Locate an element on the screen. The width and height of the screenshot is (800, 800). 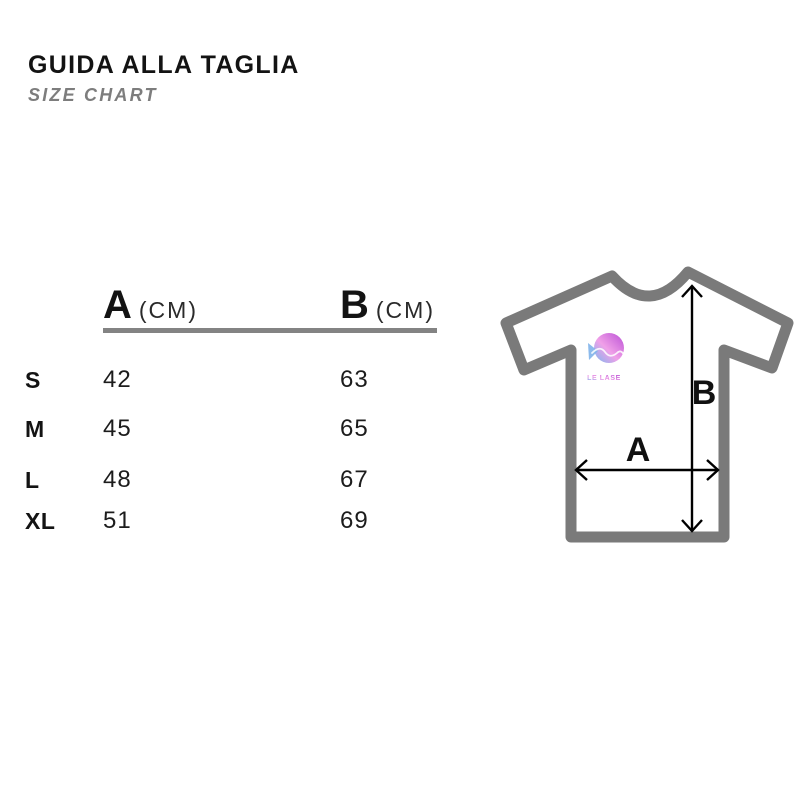
table-header-divider is located at coordinates (270, 330).